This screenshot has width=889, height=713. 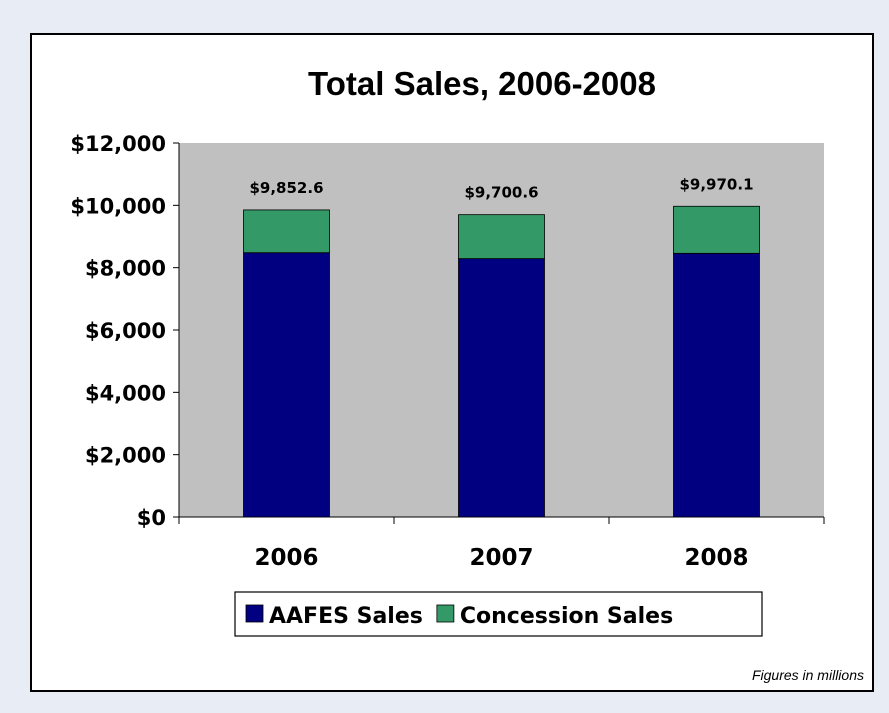 What do you see at coordinates (286, 558) in the screenshot?
I see `x-tick-label: 2006` at bounding box center [286, 558].